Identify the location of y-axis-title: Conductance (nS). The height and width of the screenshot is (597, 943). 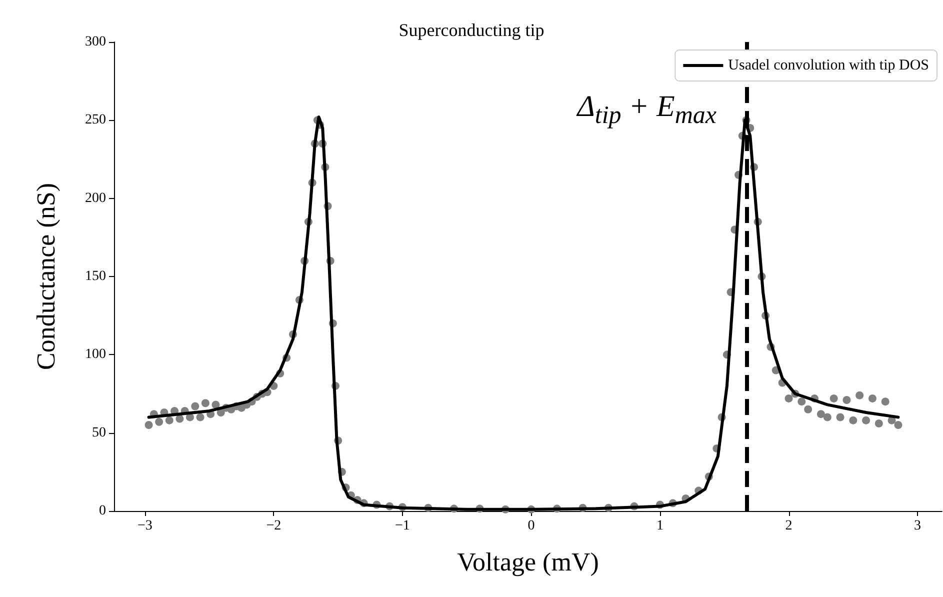
(46, 276).